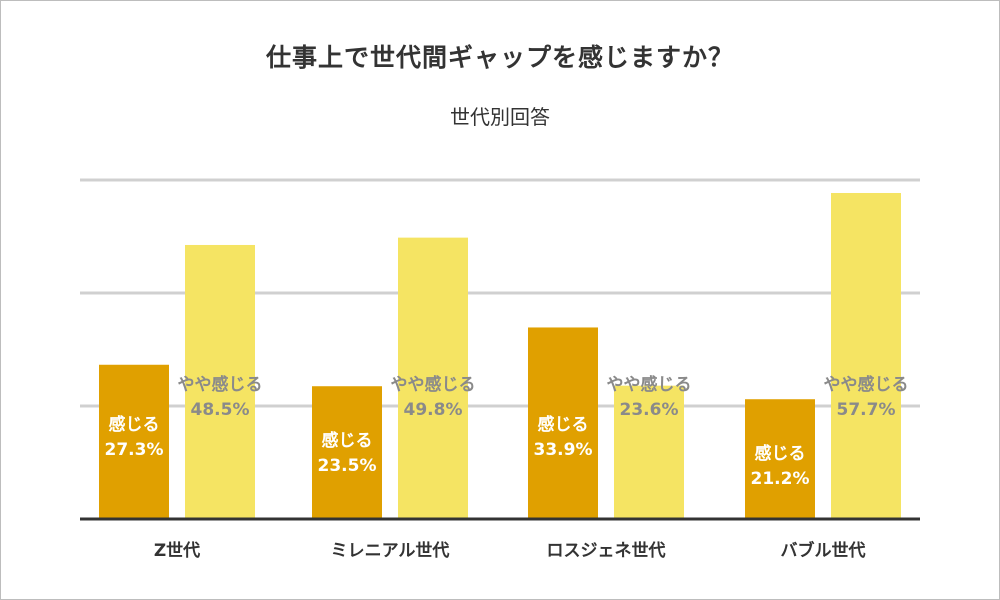 The height and width of the screenshot is (600, 1000). What do you see at coordinates (347, 466) in the screenshot?
I see `data-value-series-1-2: 23.5%` at bounding box center [347, 466].